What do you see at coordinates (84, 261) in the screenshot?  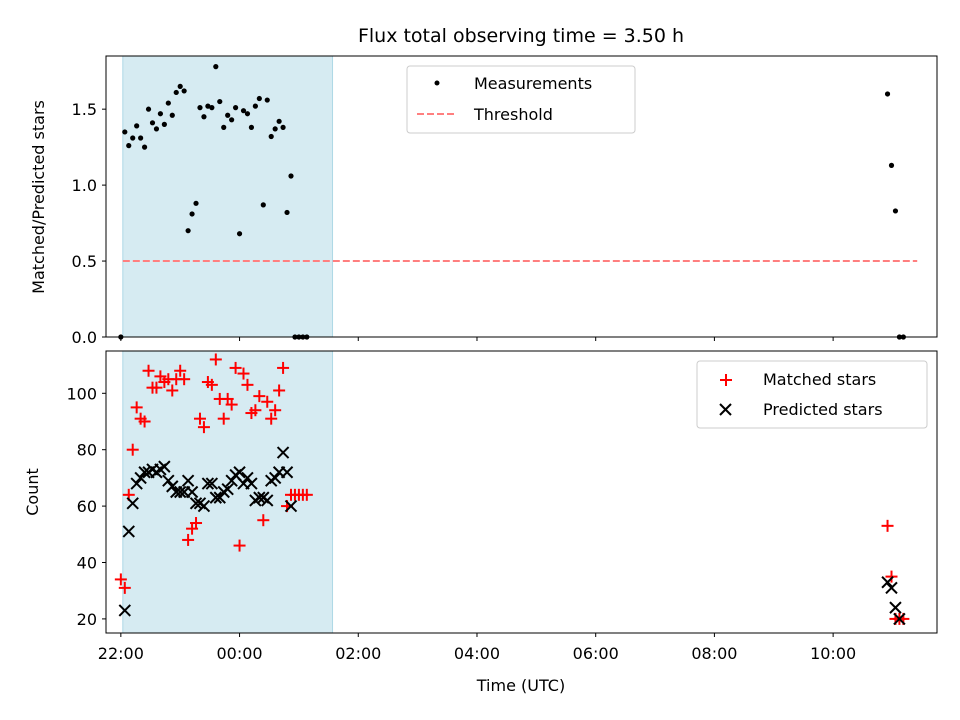 I see `y-tick-label: 0.5` at bounding box center [84, 261].